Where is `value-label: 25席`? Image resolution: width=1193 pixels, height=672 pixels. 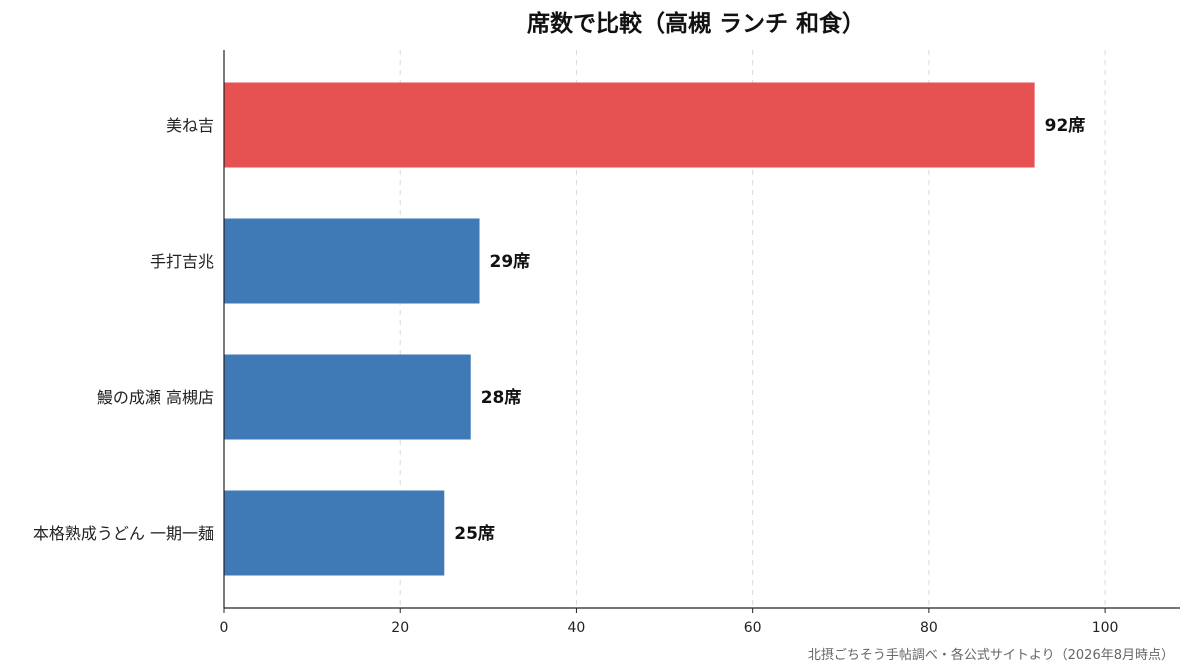 value-label: 25席 is located at coordinates (474, 533).